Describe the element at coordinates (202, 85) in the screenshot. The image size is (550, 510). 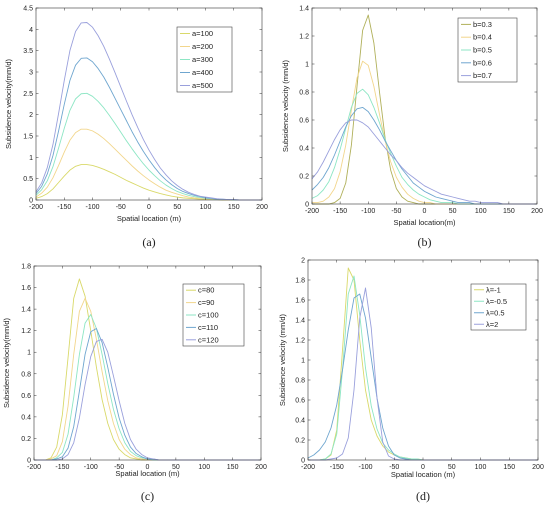
I see `legend-label: a=500` at that location.